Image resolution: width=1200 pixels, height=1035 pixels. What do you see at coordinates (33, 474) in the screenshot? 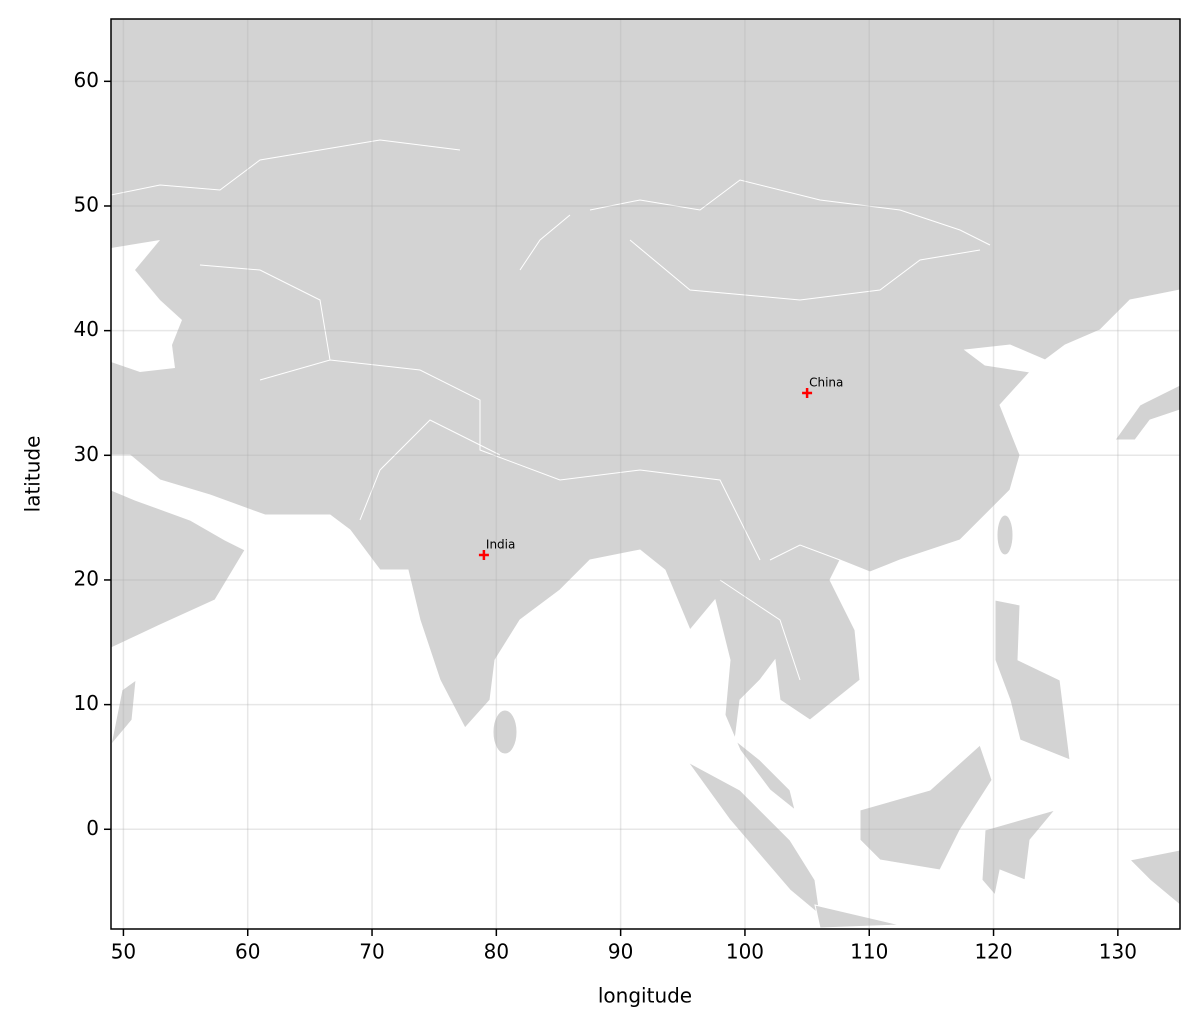
I see `y-axis-label: latitude` at bounding box center [33, 474].